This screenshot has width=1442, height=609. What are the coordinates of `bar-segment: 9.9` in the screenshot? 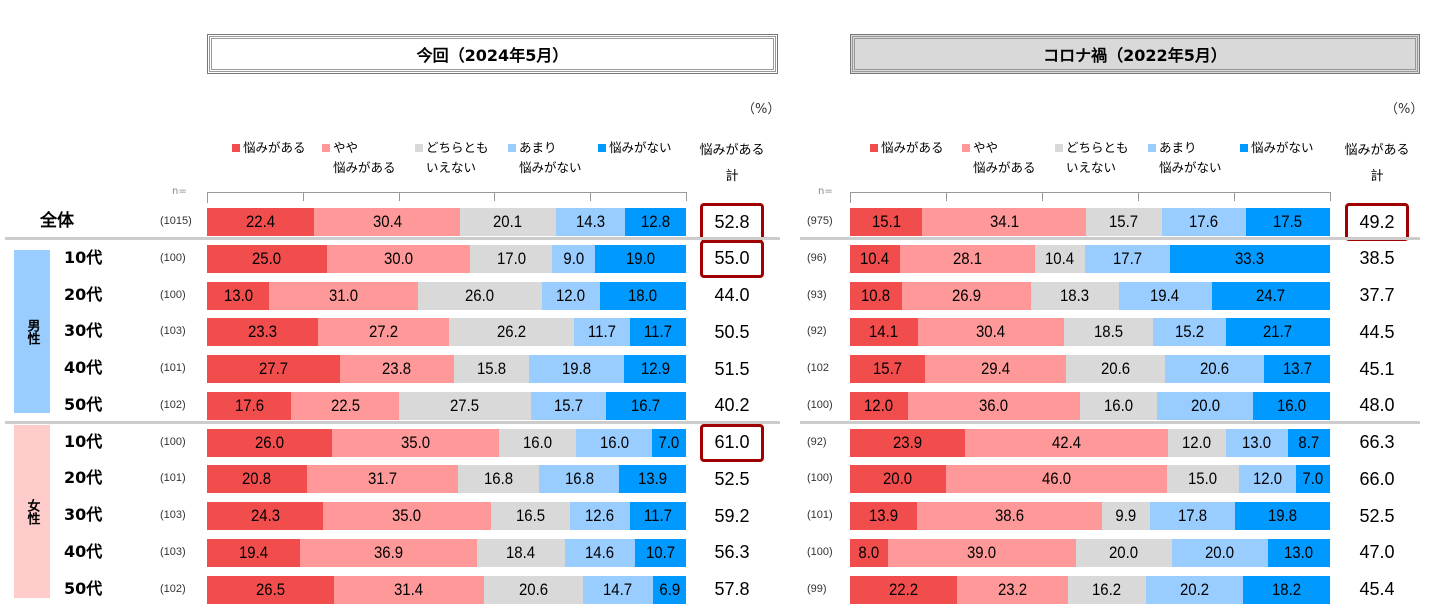 It's located at (1125, 516).